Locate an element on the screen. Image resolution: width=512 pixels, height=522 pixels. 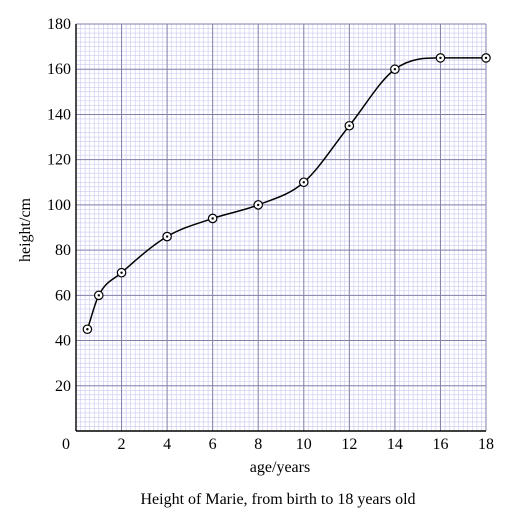
origin-tick-label: 0 is located at coordinates (66, 444).